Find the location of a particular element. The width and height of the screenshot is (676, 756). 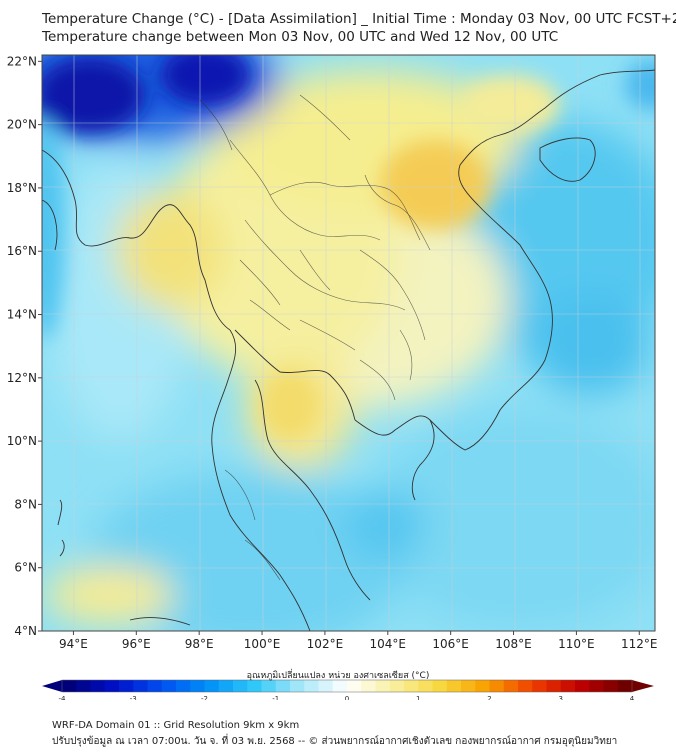

lat-label: 16°N is located at coordinates (22, 251).